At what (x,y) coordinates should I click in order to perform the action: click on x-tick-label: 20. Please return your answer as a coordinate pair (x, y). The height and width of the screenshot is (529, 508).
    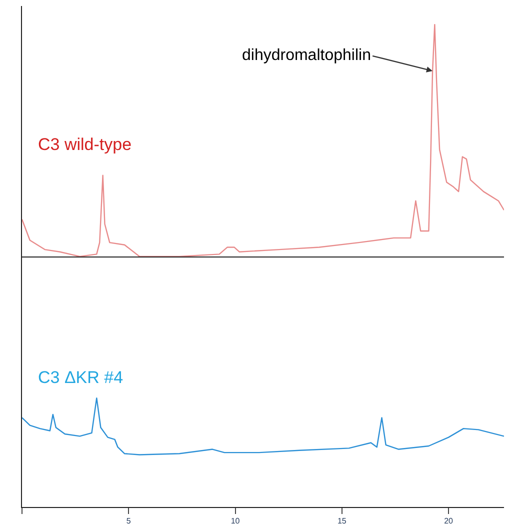
    Looking at the image, I should click on (449, 521).